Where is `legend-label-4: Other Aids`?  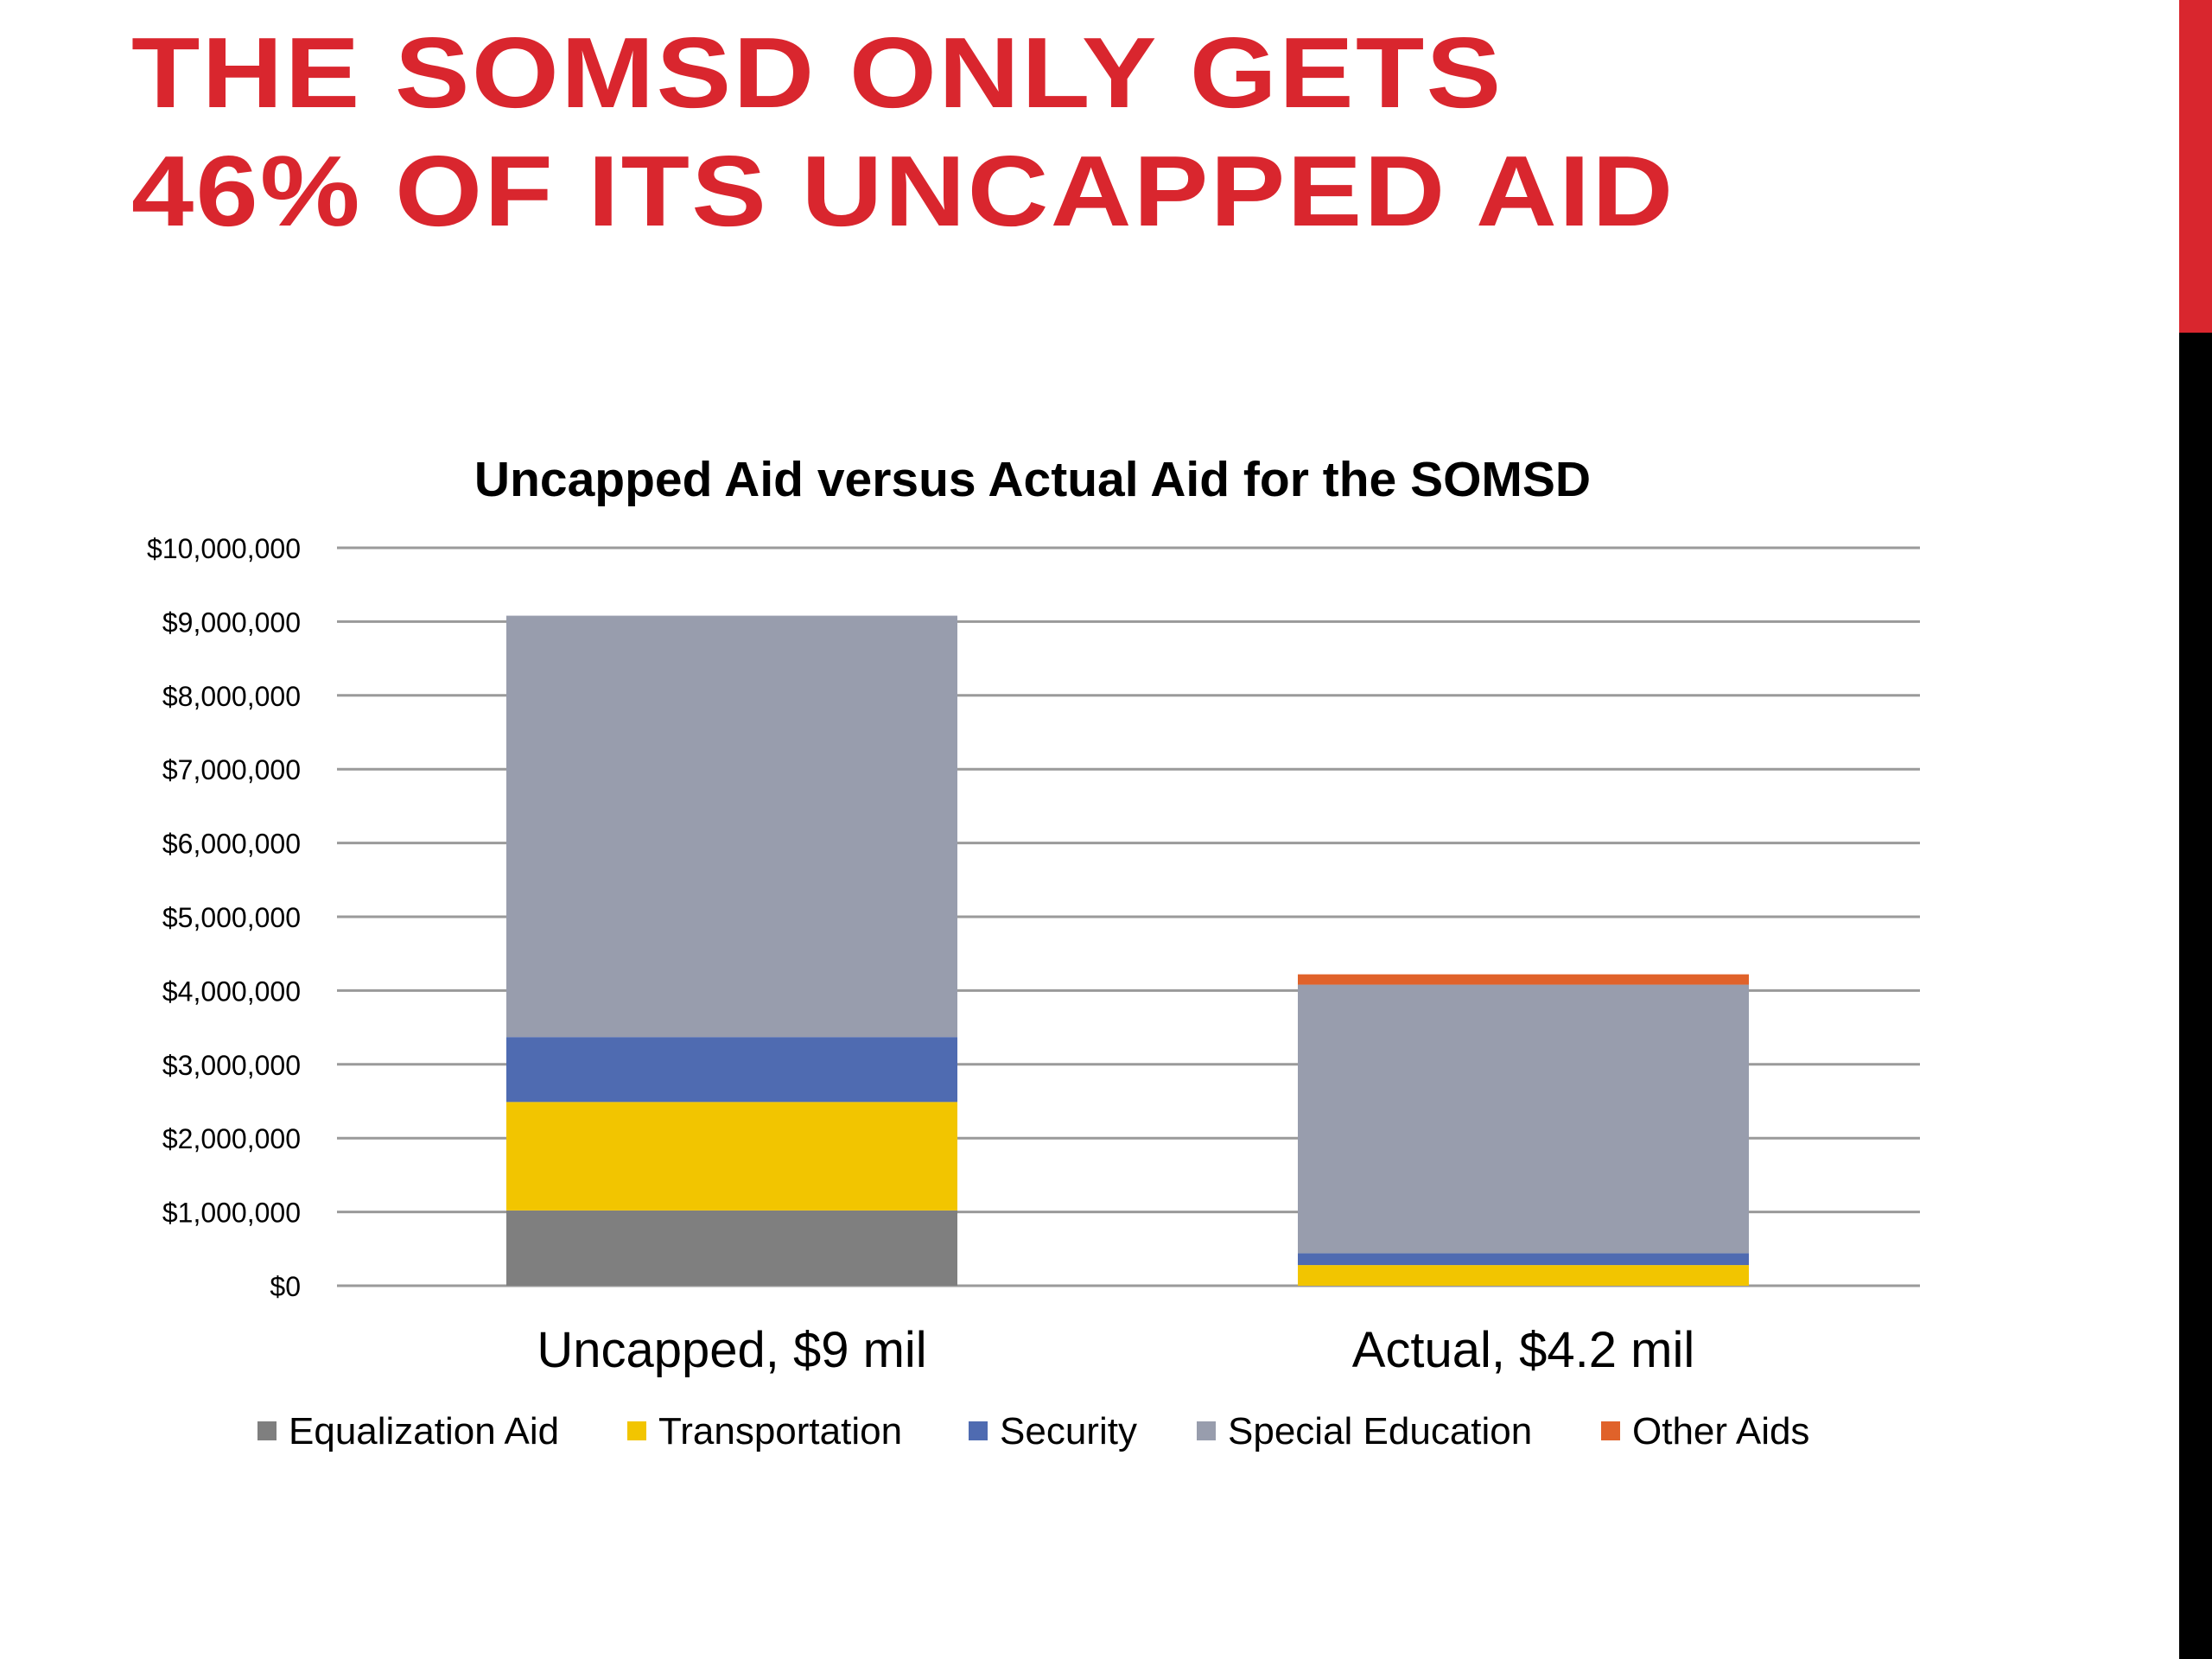
legend-label-4: Other Aids is located at coordinates (1720, 1431).